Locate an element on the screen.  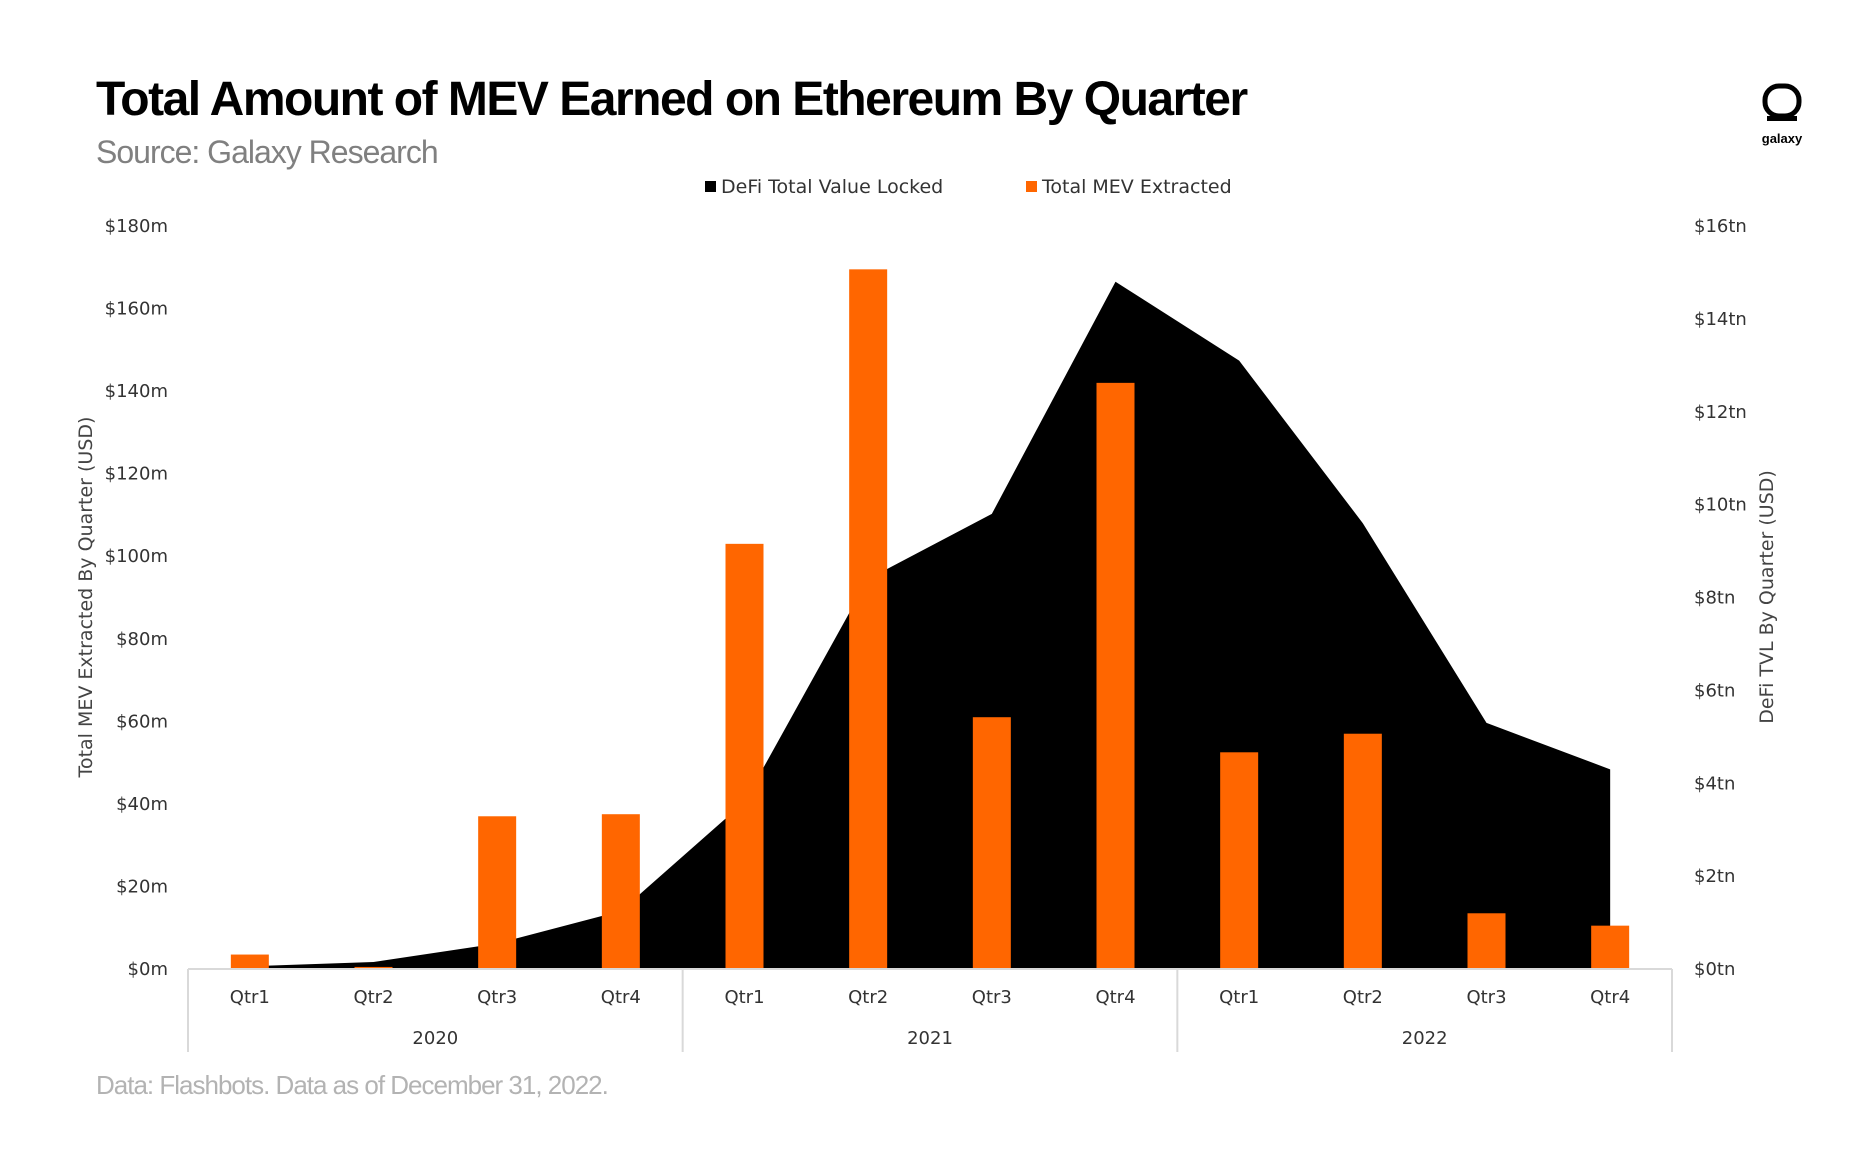
y2-tick-label: $8tn is located at coordinates (1714, 598).